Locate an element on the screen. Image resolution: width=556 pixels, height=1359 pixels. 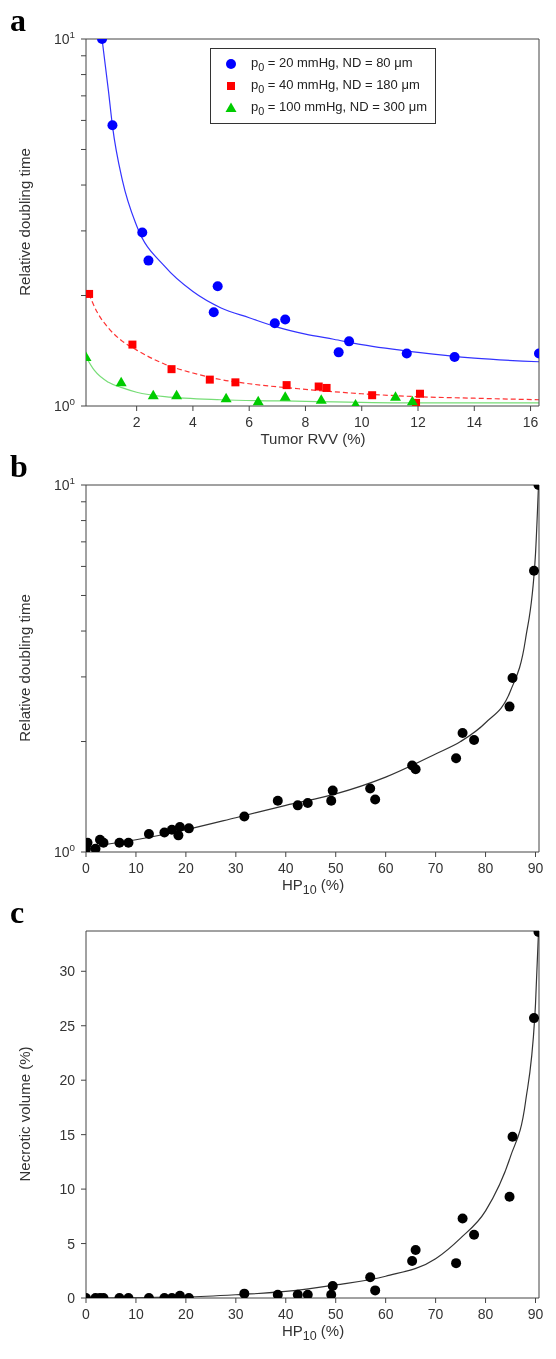
legend-label: p$_{0}$ = 40 mmHg, ND = 180 μm is located at coordinates (335, 86).